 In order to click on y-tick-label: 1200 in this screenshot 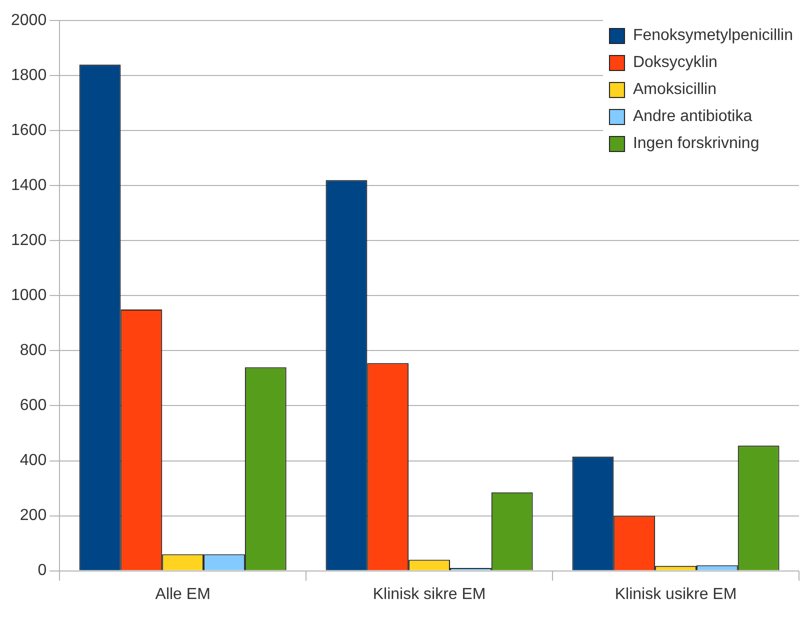, I will do `click(29, 241)`.